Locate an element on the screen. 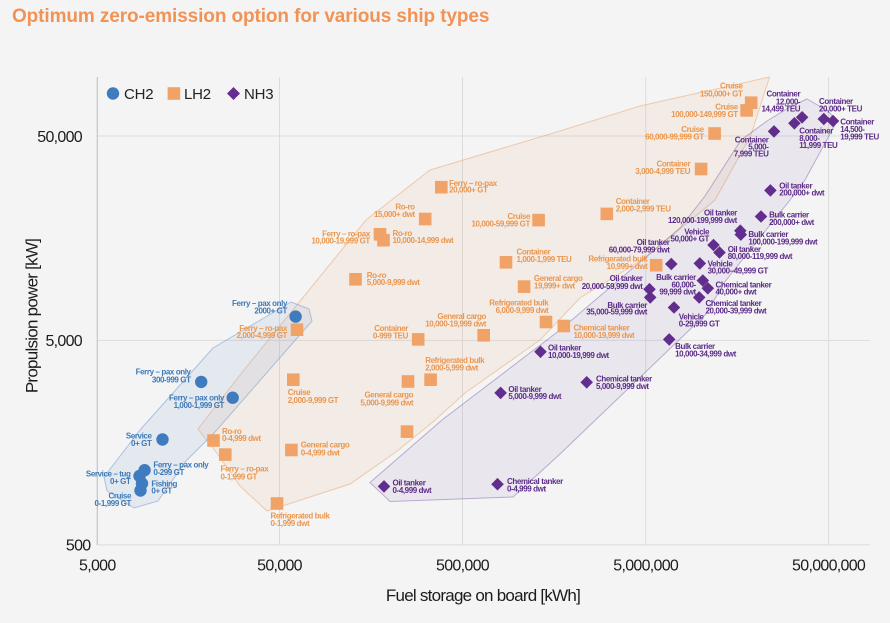 The image size is (890, 623). svg-text: 20,000+ TEU is located at coordinates (841, 108).